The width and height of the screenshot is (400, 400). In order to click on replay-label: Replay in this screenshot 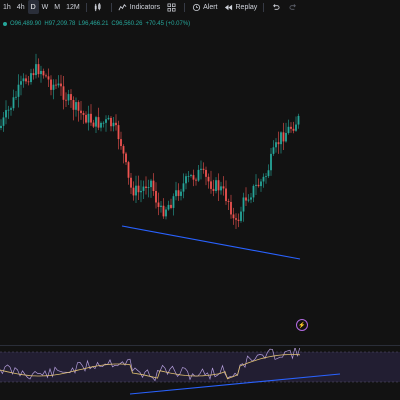, I will do `click(246, 7)`.